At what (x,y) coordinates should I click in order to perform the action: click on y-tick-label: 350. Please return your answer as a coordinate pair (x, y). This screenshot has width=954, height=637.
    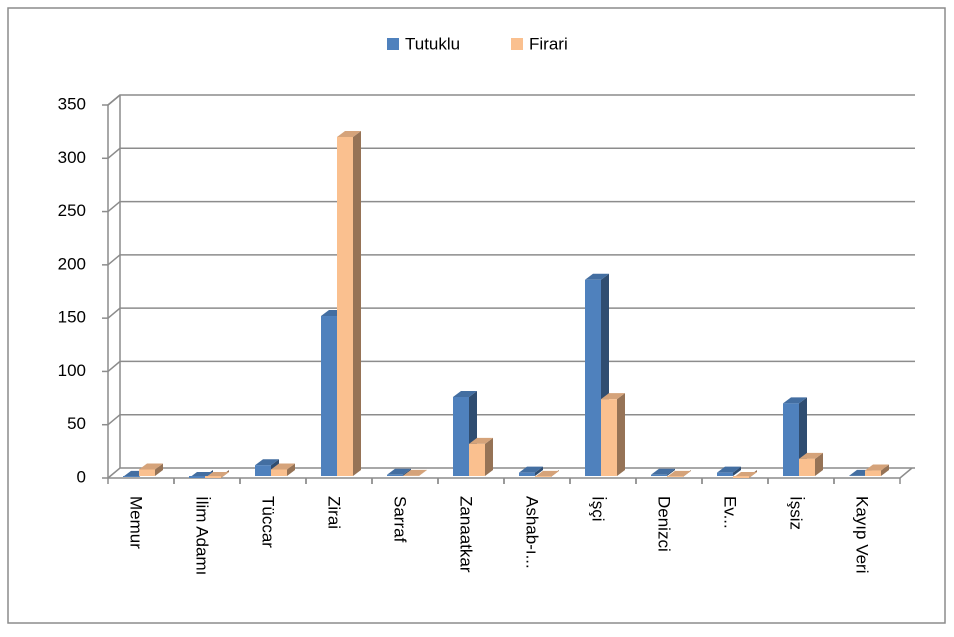
    Looking at the image, I should click on (72, 103).